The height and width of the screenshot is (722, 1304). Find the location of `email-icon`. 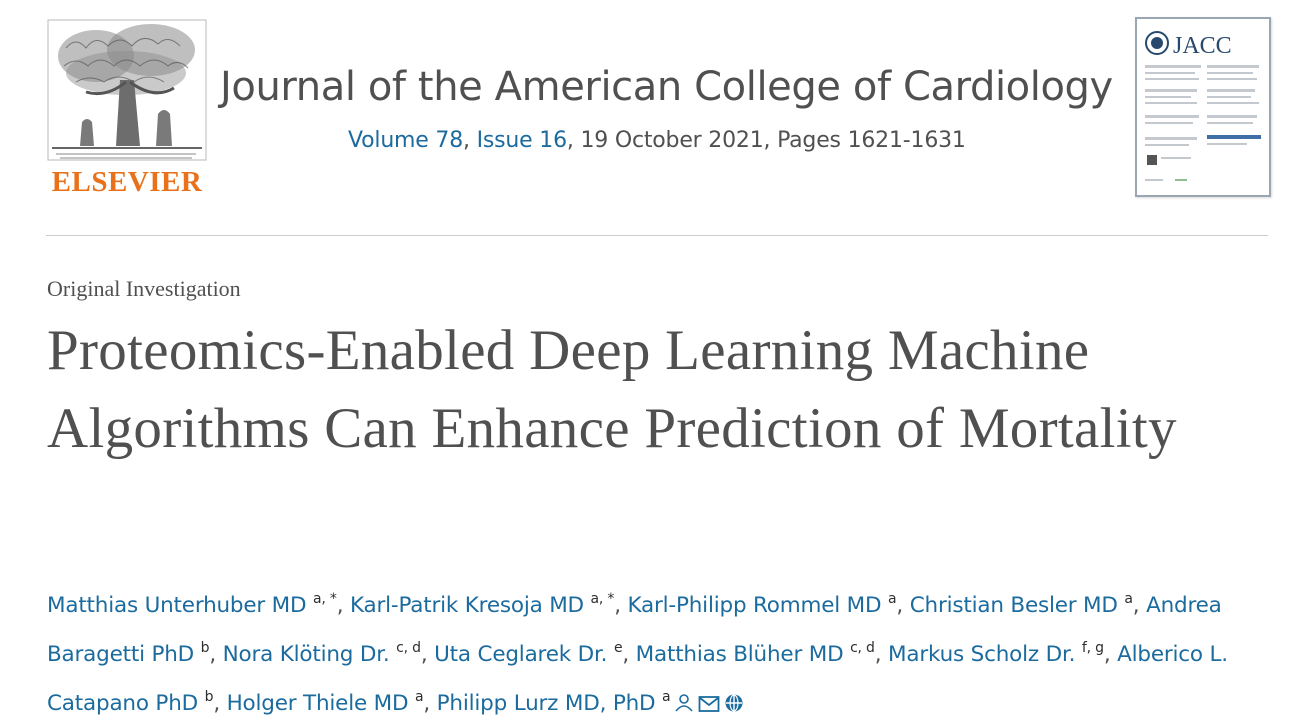

email-icon is located at coordinates (709, 704).